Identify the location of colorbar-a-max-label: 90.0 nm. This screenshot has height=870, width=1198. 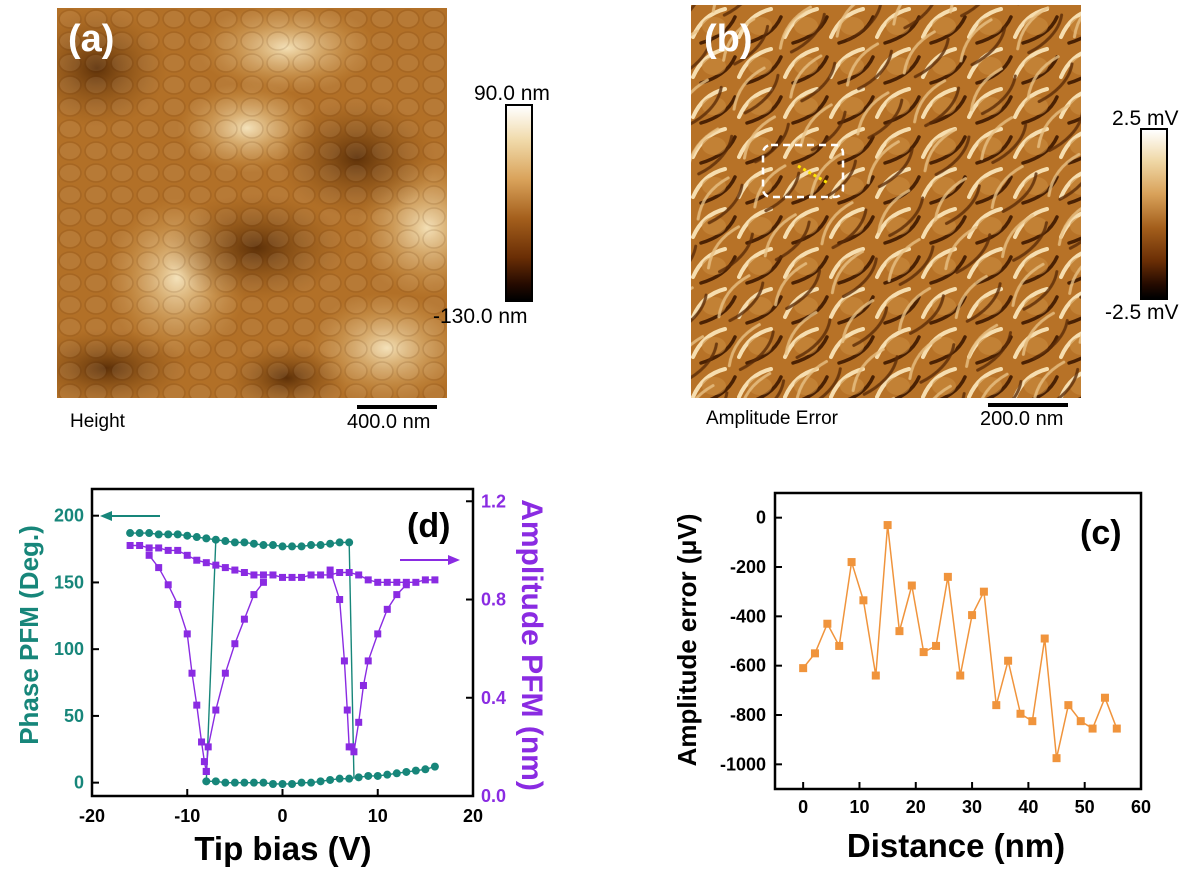
(512, 93).